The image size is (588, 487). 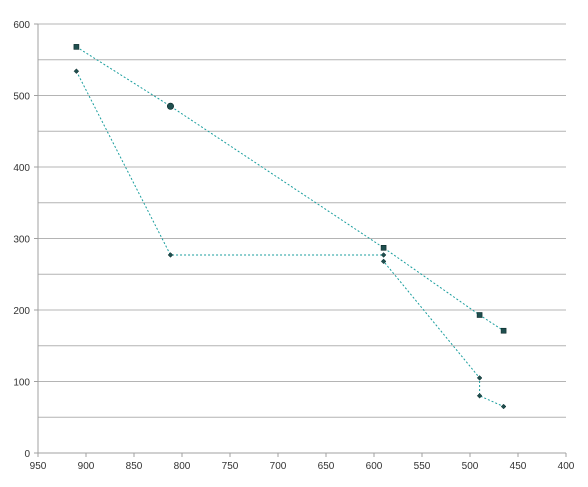 I want to click on y-tick-label: 500, so click(x=21, y=97).